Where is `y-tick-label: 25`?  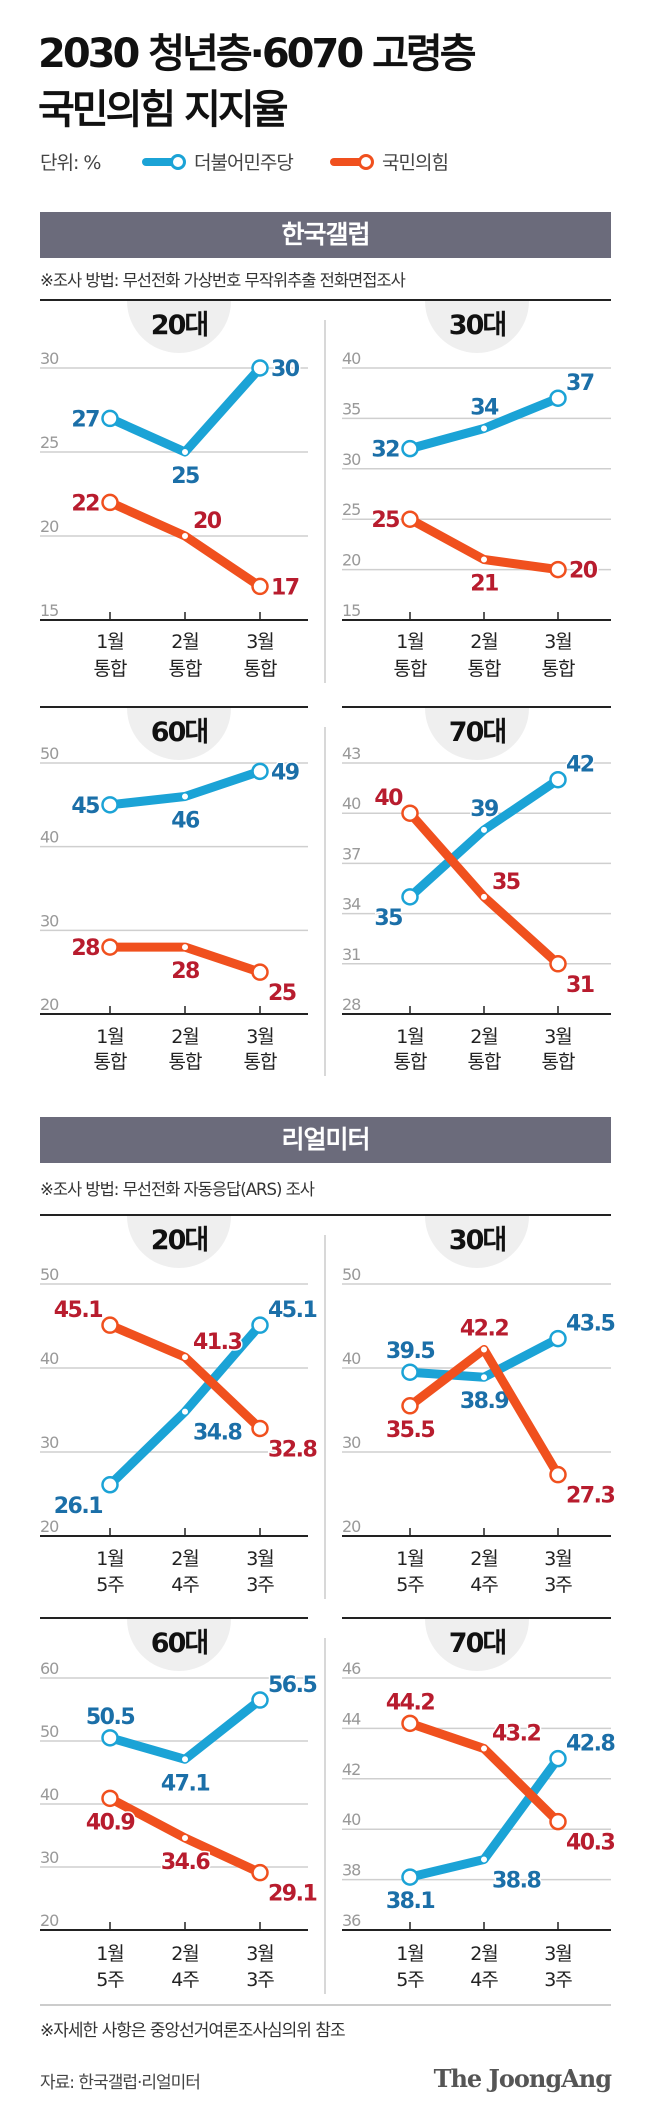
y-tick-label: 25 is located at coordinates (49, 442).